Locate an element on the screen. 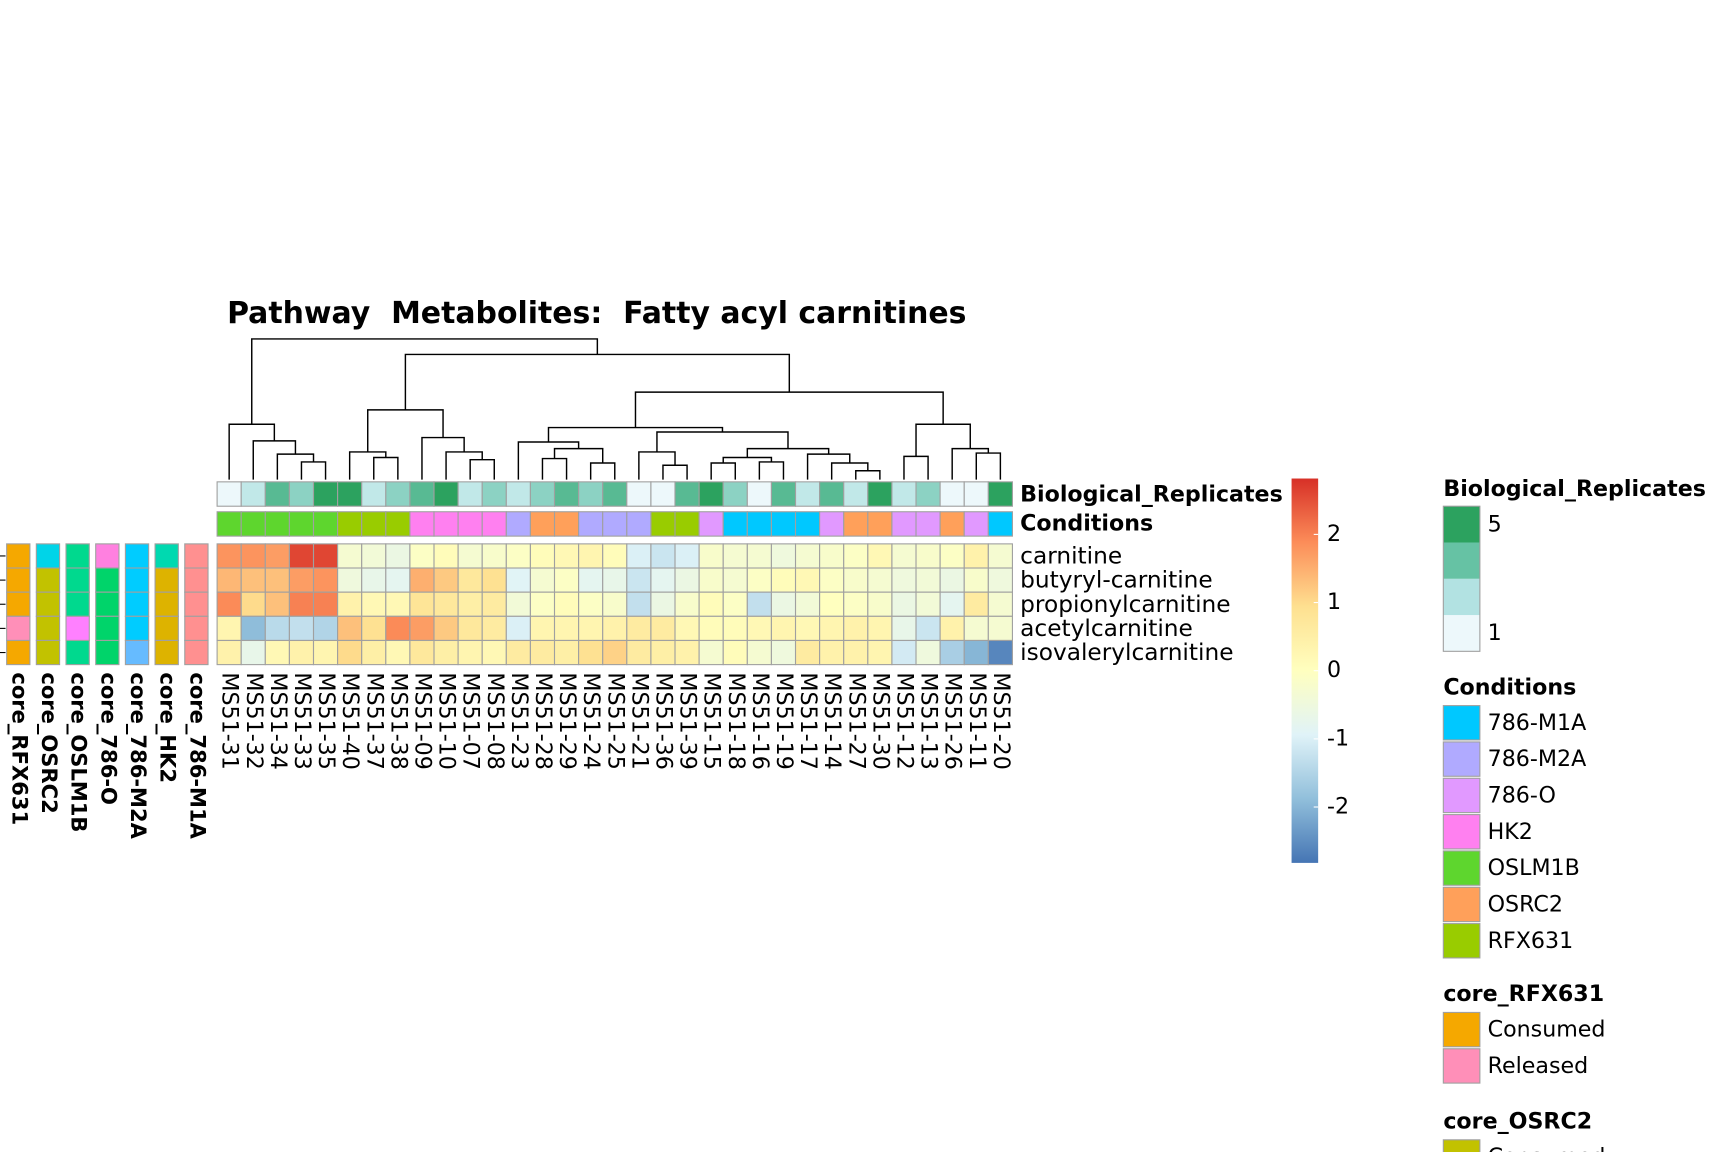 Image resolution: width=1728 pixels, height=1152 pixels. column-label: MS51-32 is located at coordinates (254, 721).